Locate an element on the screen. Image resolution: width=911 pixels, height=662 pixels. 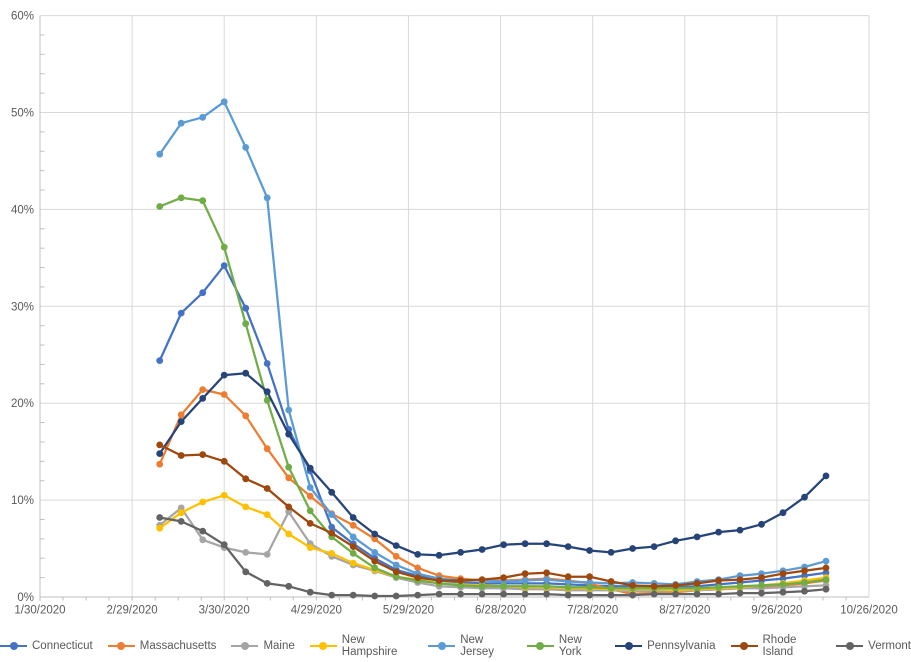
legend-item-maine: Maine is located at coordinates (263, 646).